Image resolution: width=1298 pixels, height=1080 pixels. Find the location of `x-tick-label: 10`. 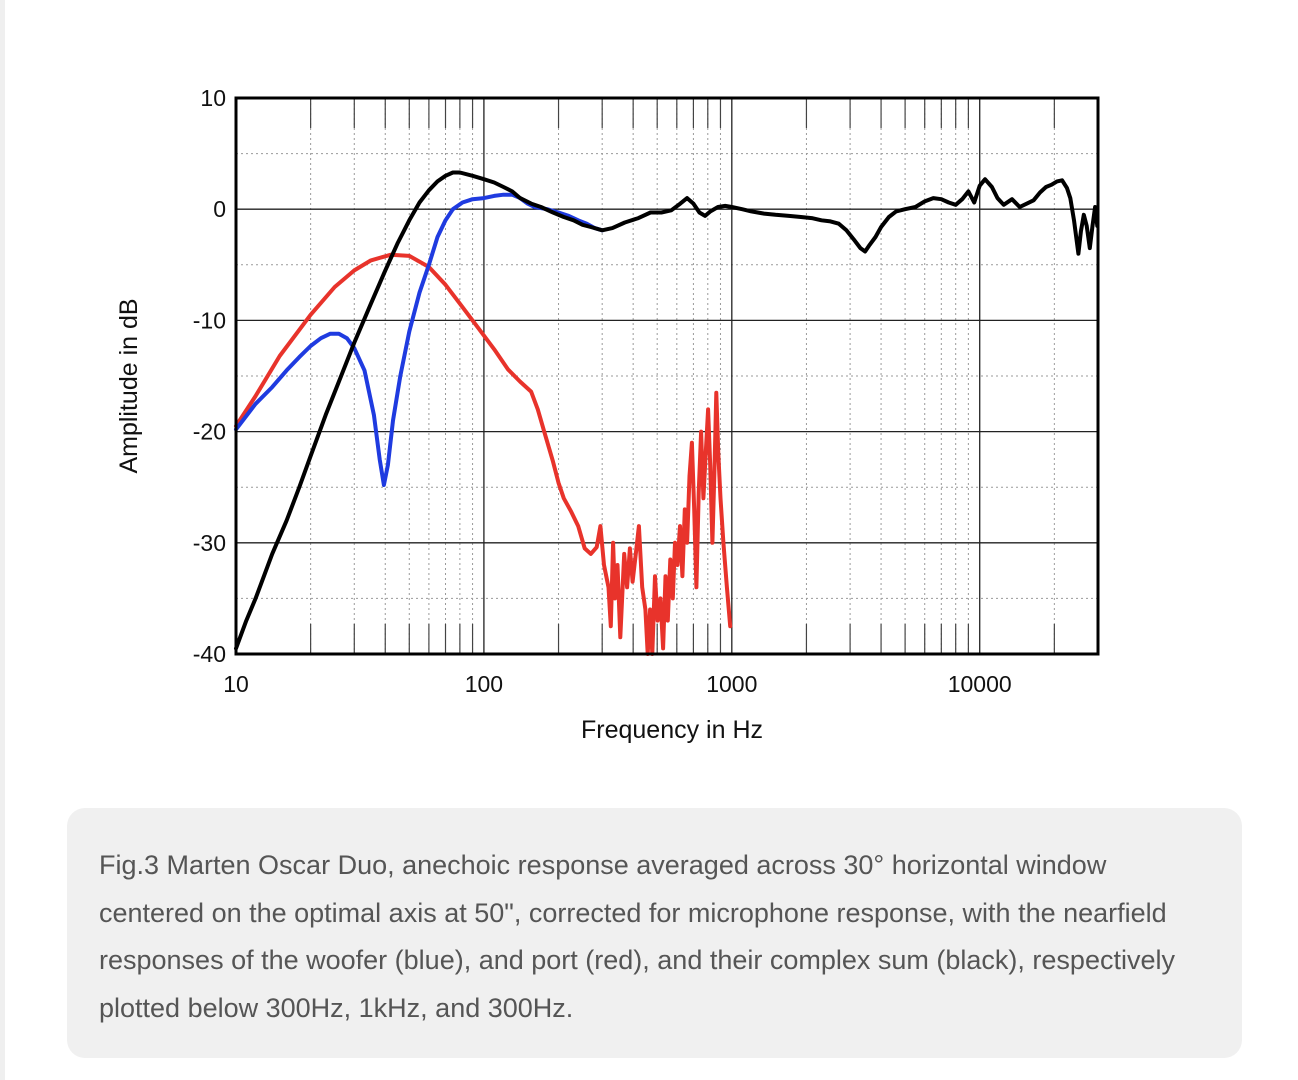

x-tick-label: 10 is located at coordinates (236, 684).